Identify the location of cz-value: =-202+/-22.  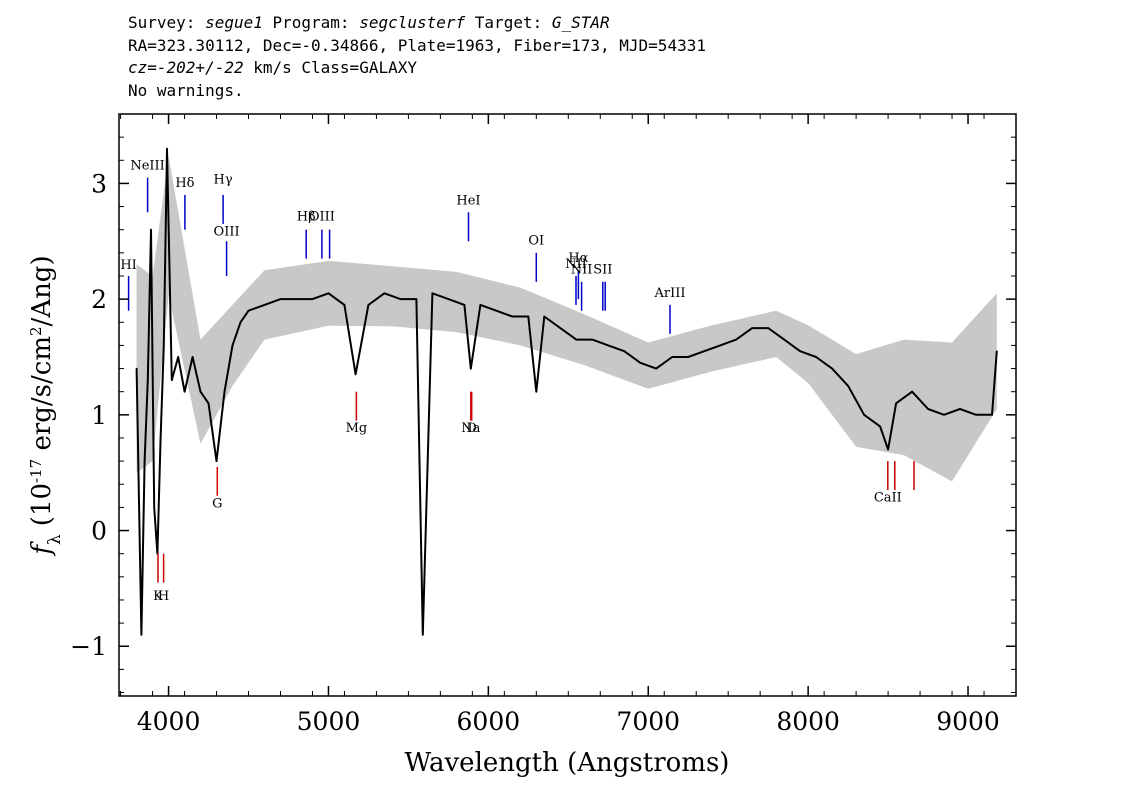
(195, 67).